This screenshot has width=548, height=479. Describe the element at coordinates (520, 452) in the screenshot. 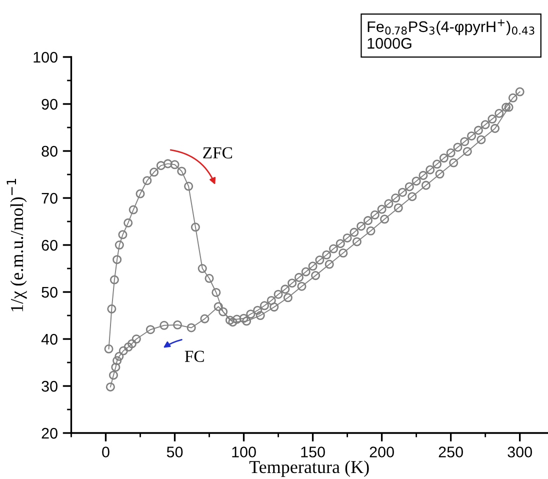

I see `x-tick-label: 300` at that location.